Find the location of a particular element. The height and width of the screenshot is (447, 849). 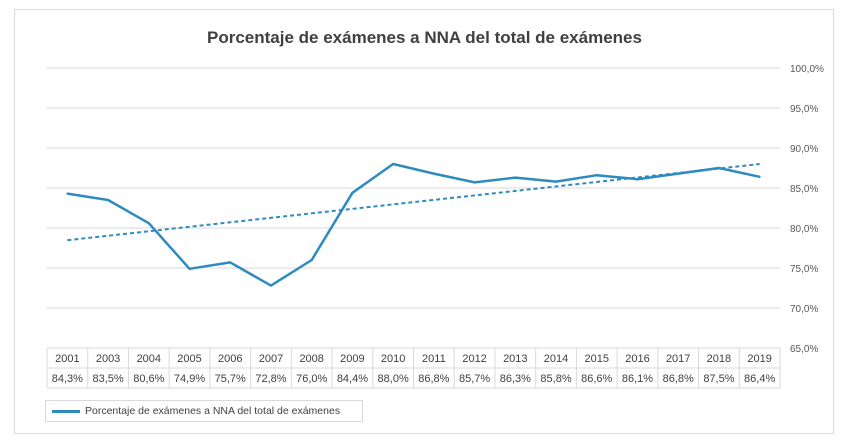

value-label: 85,8% is located at coordinates (555, 379).